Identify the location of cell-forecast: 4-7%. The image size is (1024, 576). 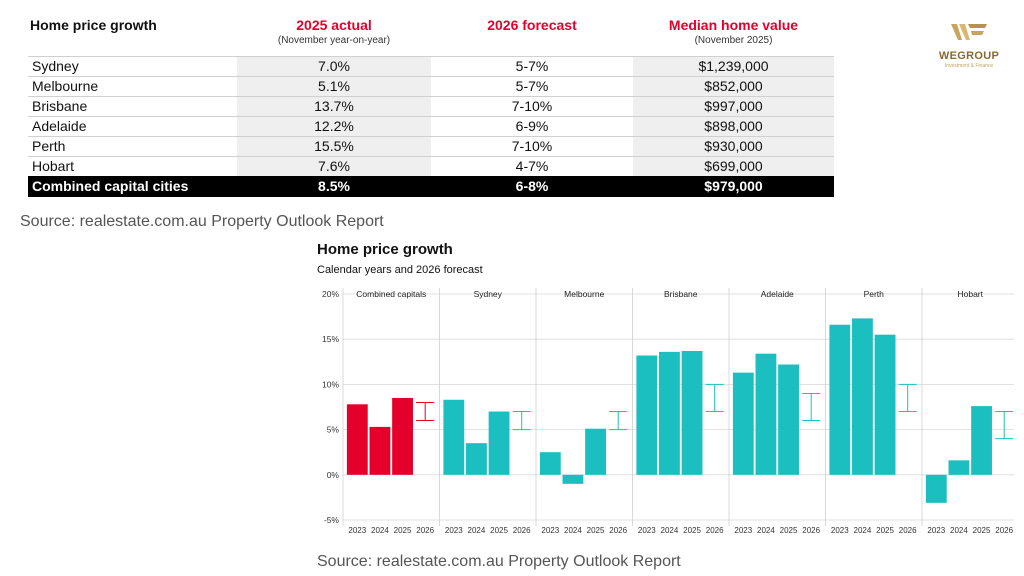
(532, 166).